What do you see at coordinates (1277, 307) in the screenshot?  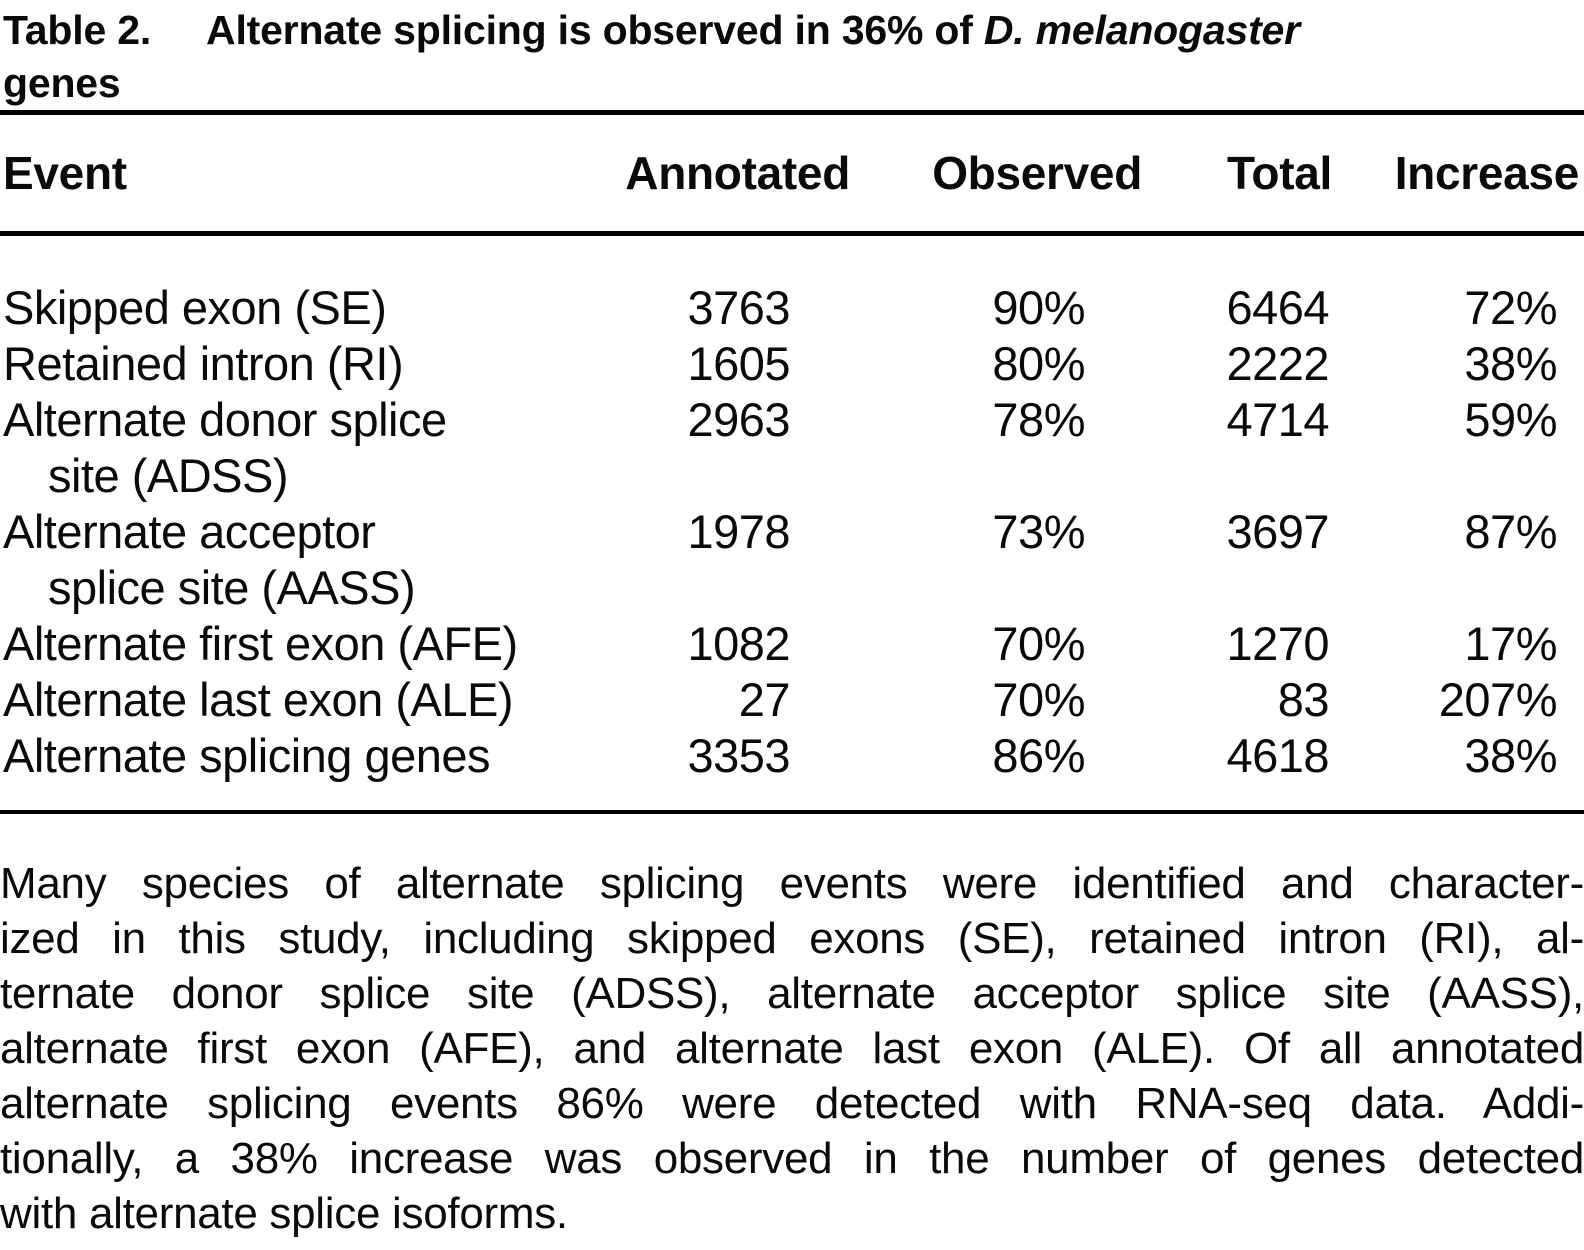 I see `total-cell: 6464` at bounding box center [1277, 307].